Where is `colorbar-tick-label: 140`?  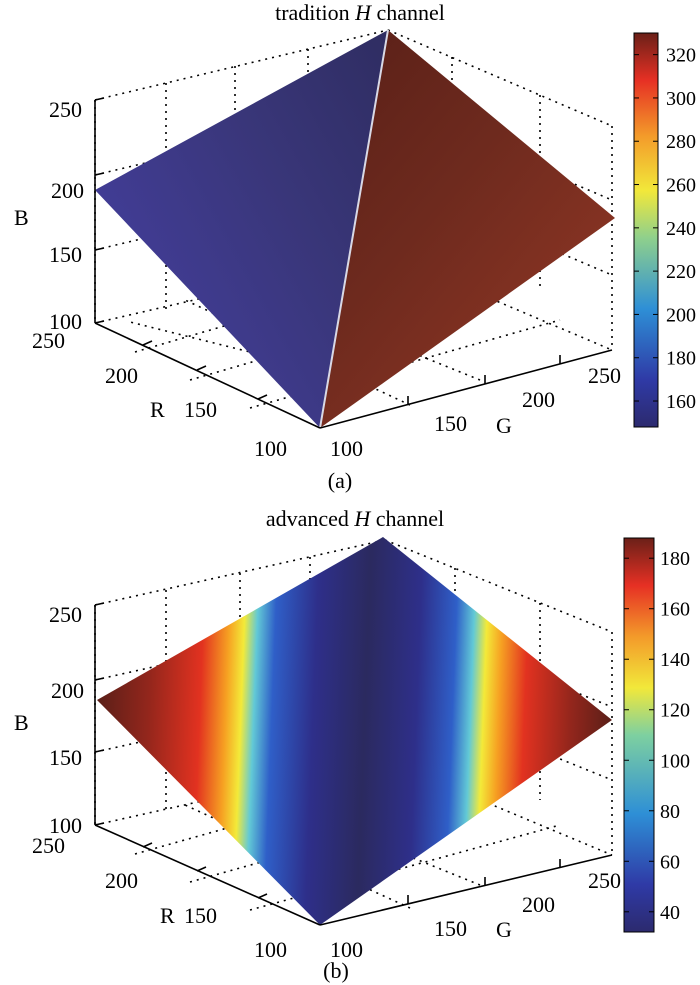
colorbar-tick-label: 140 is located at coordinates (675, 660).